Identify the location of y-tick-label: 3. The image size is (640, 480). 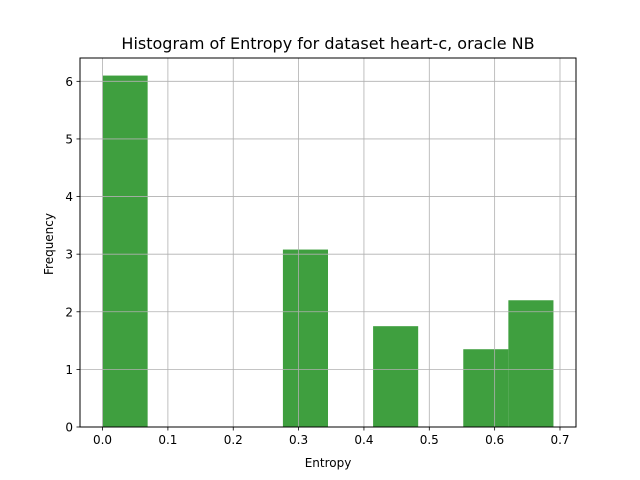
(69, 255).